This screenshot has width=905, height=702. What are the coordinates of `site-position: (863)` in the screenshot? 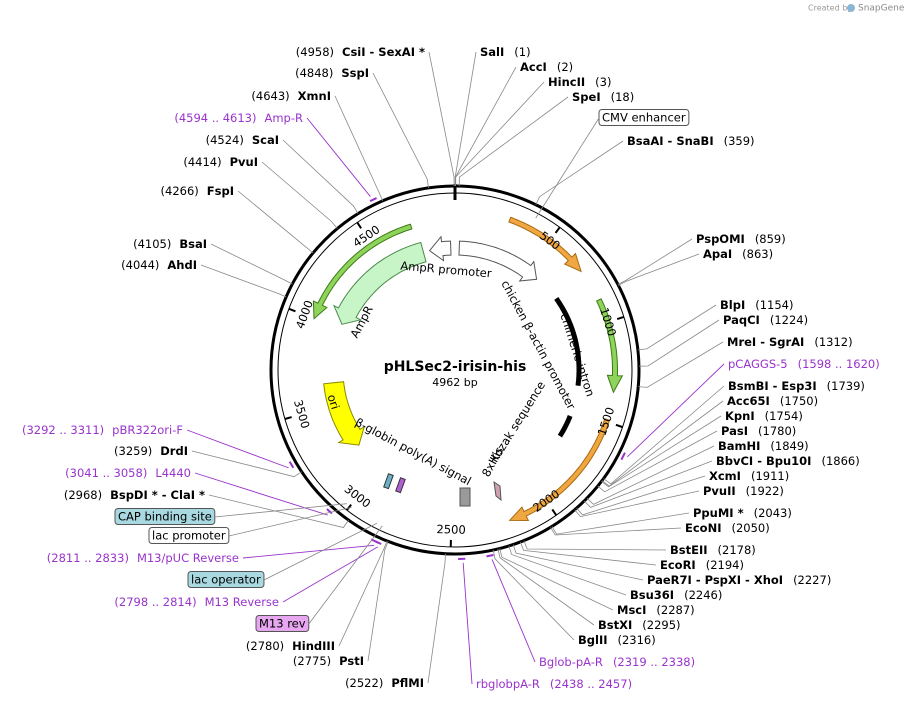 It's located at (757, 254).